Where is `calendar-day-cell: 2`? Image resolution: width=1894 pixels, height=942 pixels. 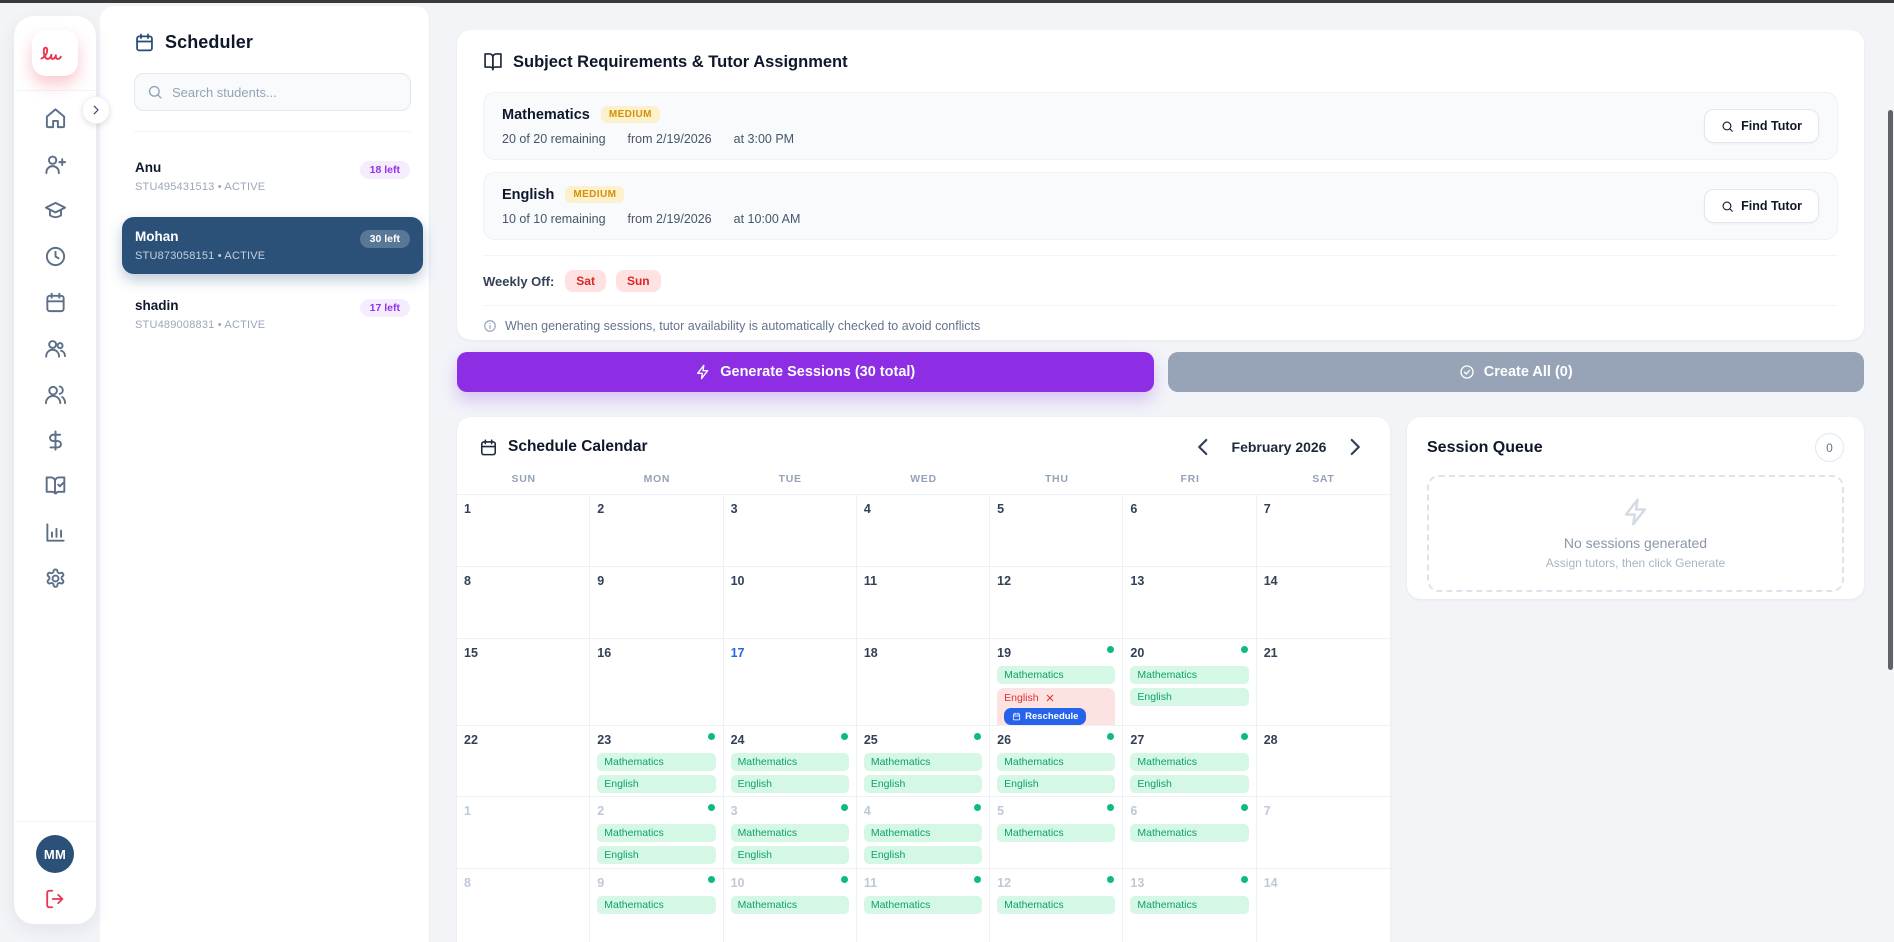 calendar-day-cell: 2 is located at coordinates (657, 531).